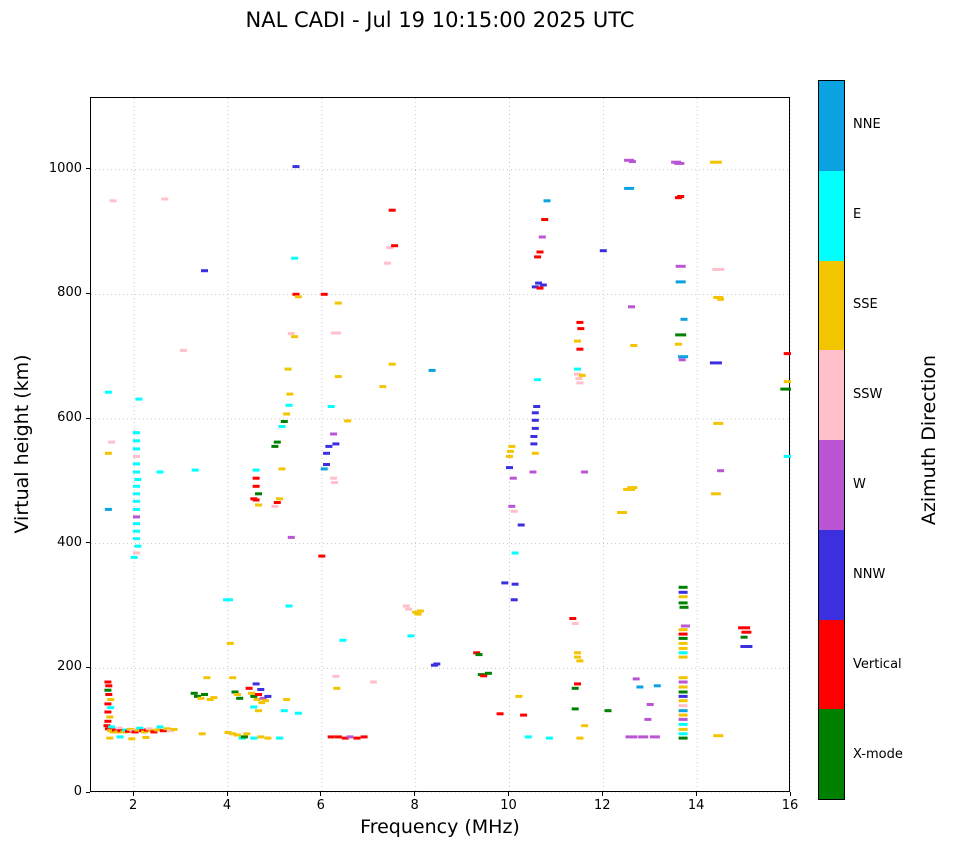 The image size is (958, 857). What do you see at coordinates (69, 542) in the screenshot?
I see `y-tick-label: 400` at bounding box center [69, 542].